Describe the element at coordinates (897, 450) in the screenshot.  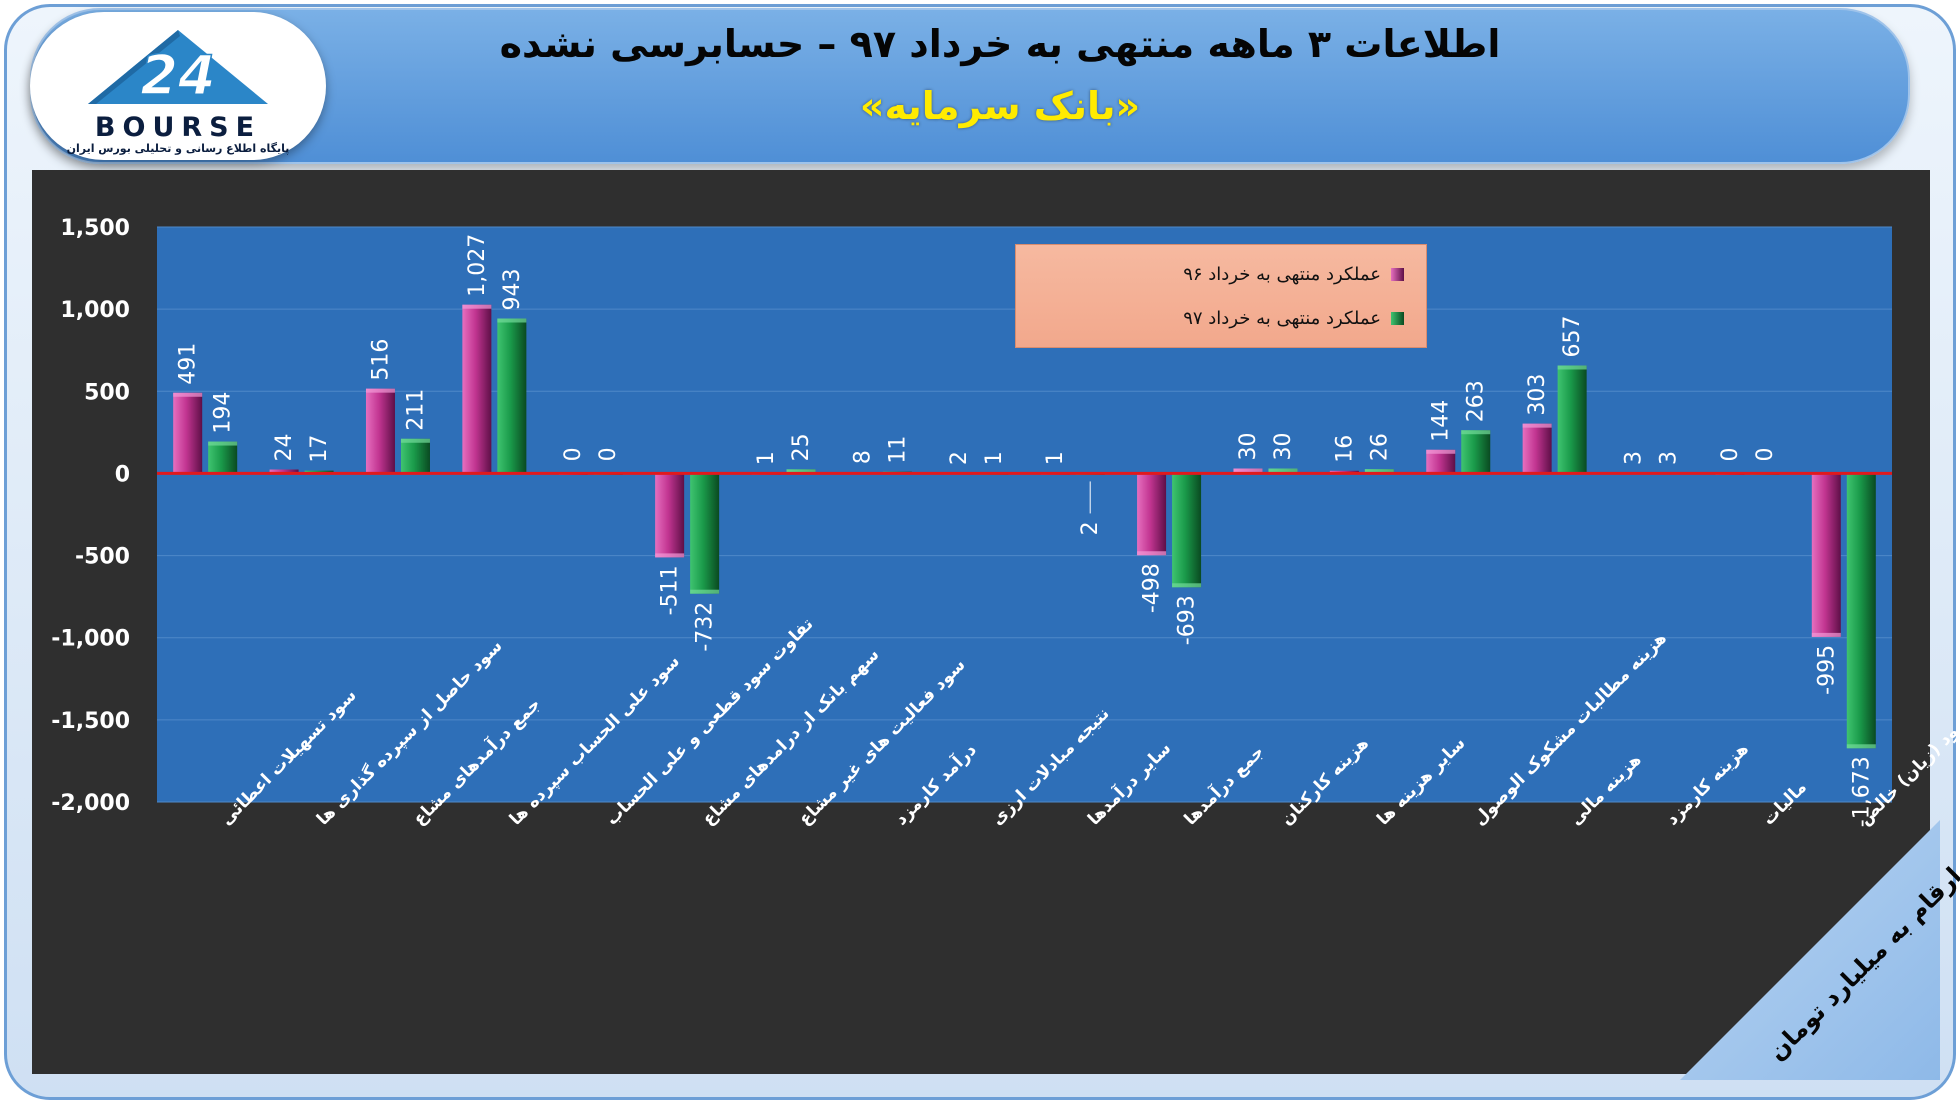
I see `data-label-97: 11` at that location.